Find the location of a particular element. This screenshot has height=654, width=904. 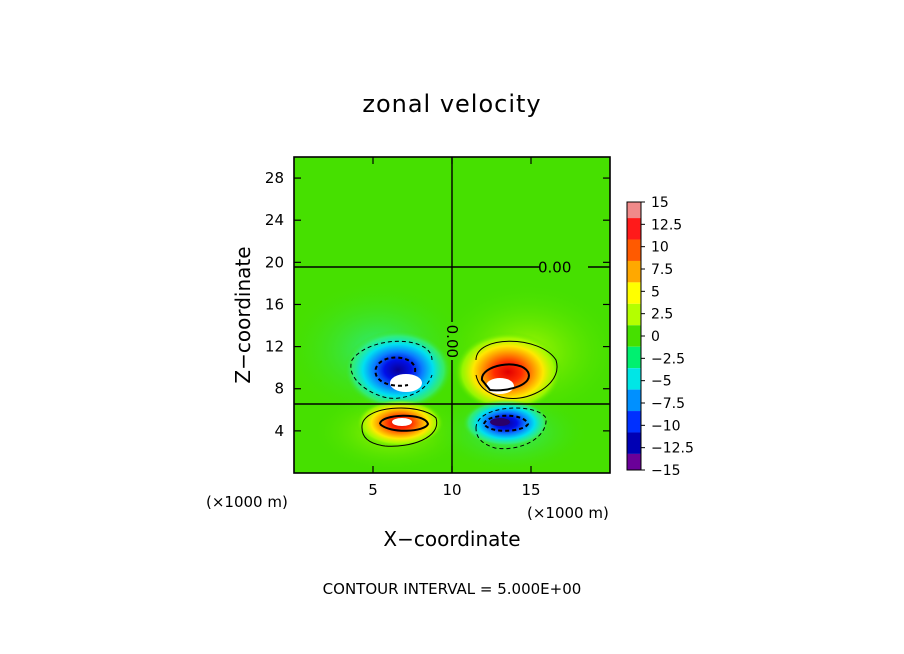

colorbar-label: 12.5 is located at coordinates (666, 225).